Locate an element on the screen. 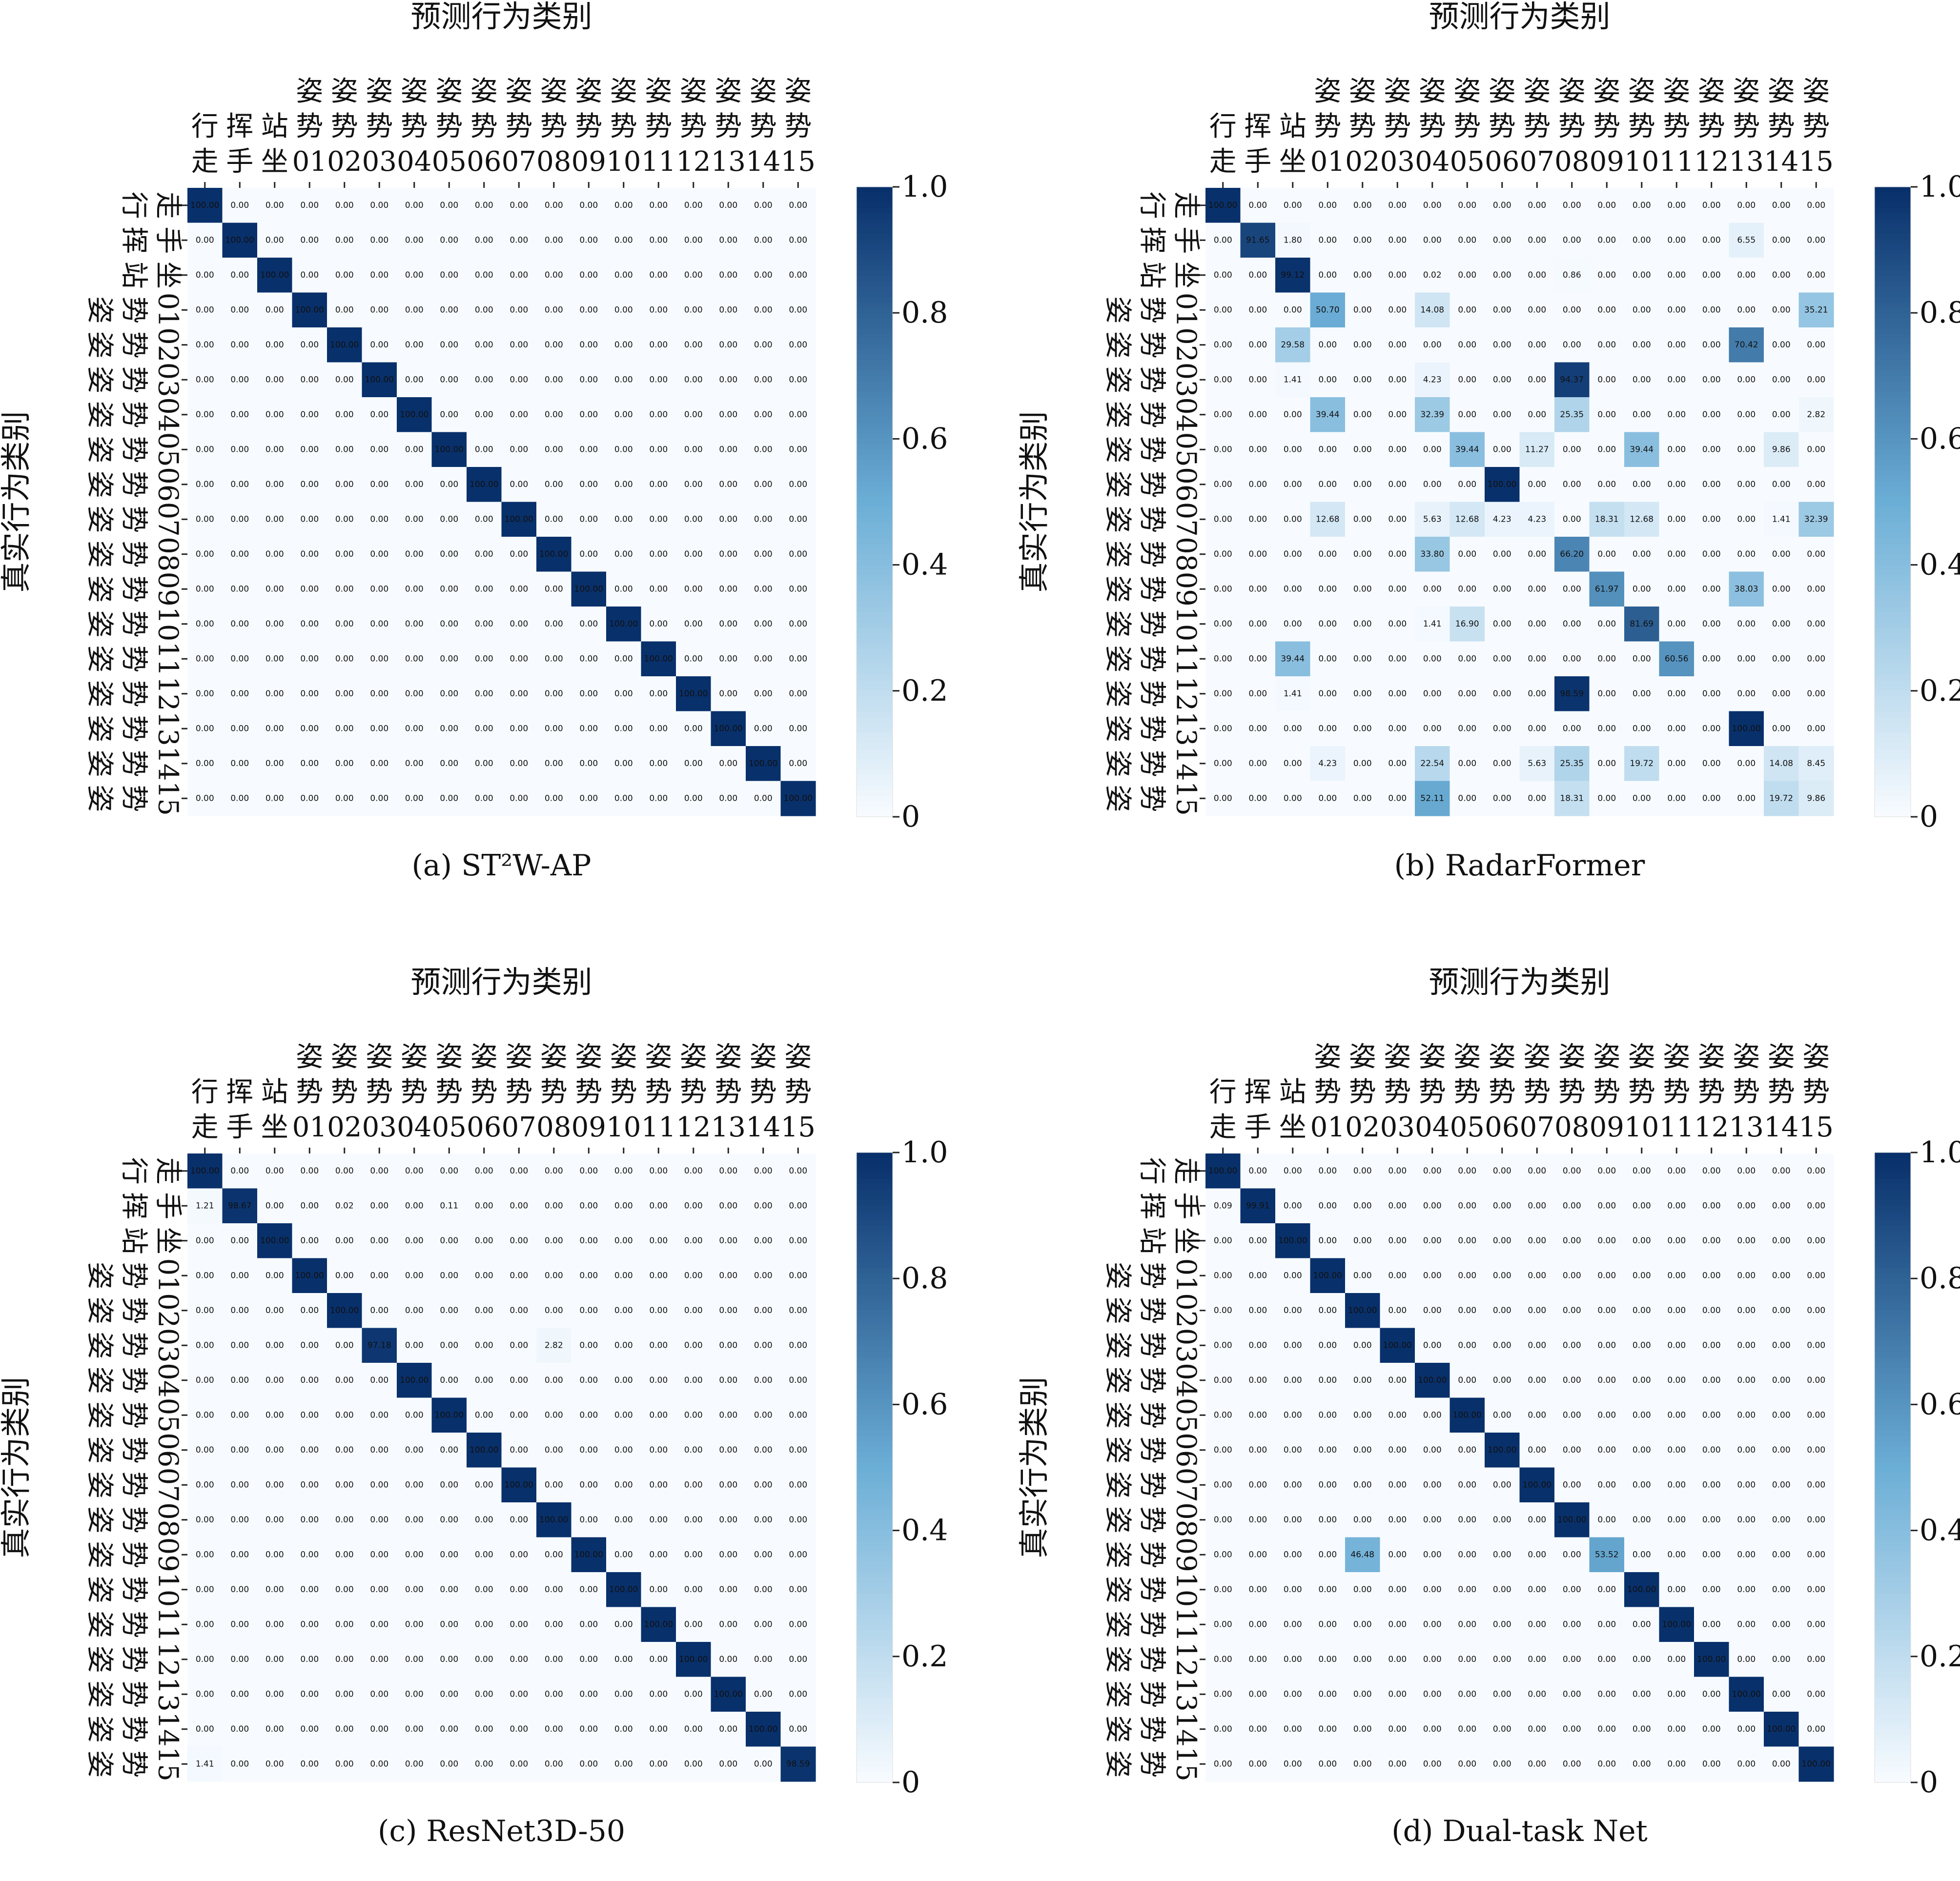 This screenshot has height=1881, width=1960. y-tick-label: 势 is located at coordinates (134, 658).